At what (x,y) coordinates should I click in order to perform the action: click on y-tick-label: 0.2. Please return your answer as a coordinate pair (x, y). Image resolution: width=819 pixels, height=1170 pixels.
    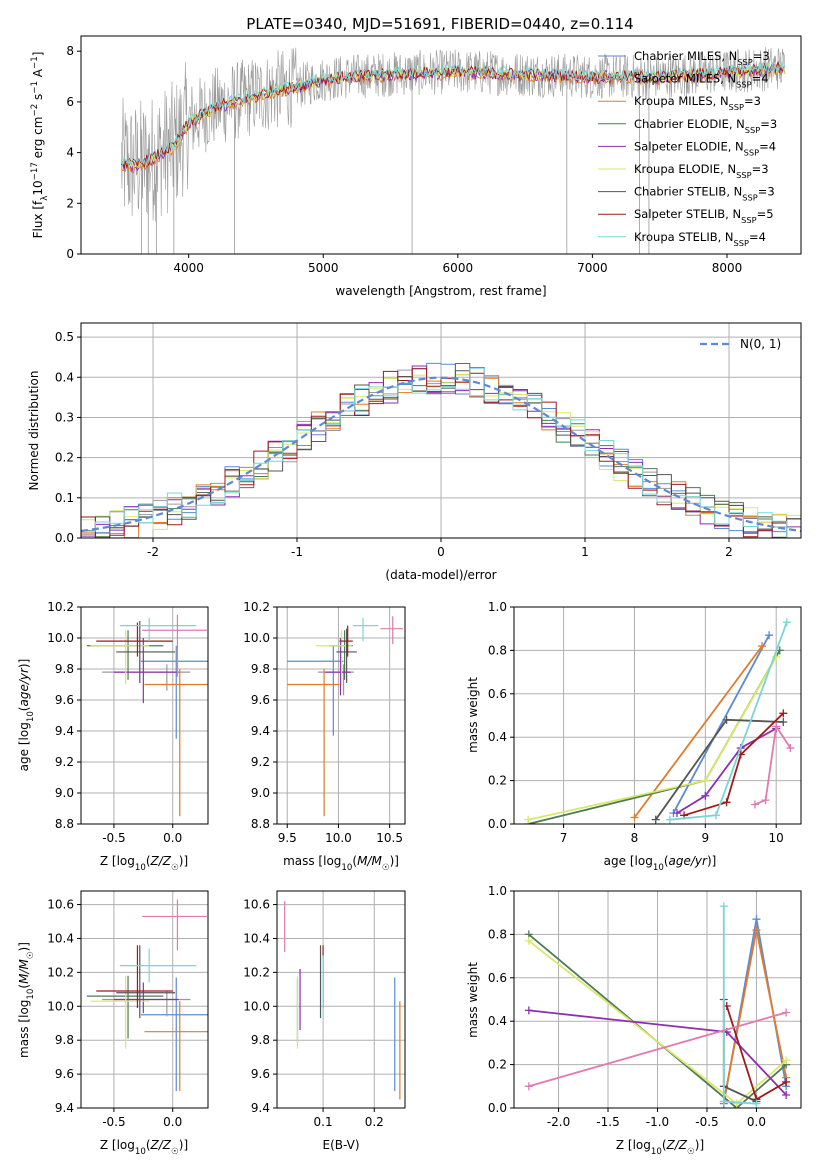
    Looking at the image, I should click on (497, 781).